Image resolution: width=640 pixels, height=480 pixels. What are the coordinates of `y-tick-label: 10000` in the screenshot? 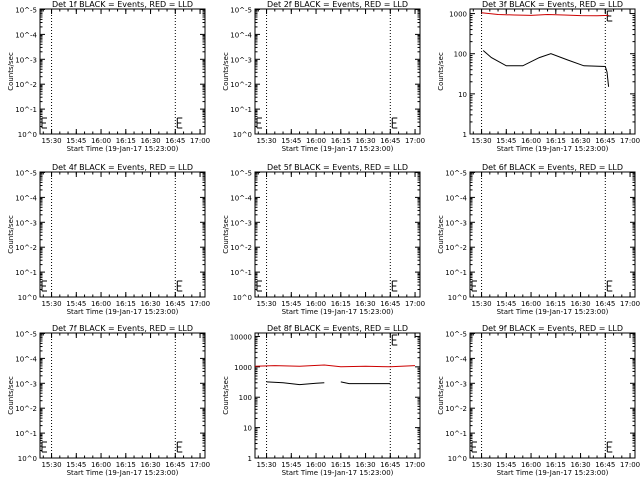 It's located at (241, 337).